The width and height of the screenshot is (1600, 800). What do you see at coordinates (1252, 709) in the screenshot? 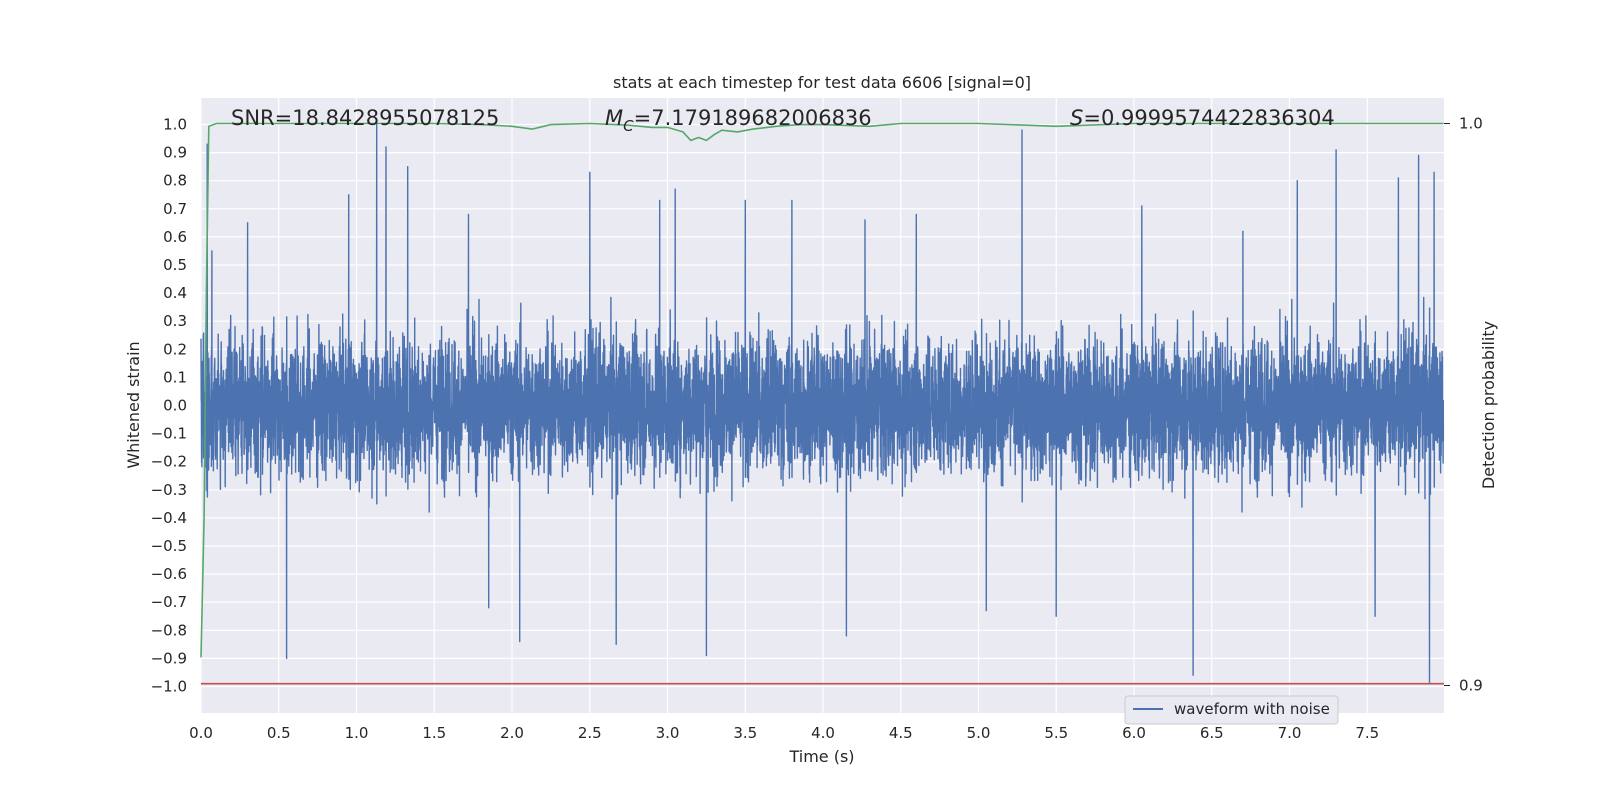
I see `legend-label: waveform with noise` at bounding box center [1252, 709].